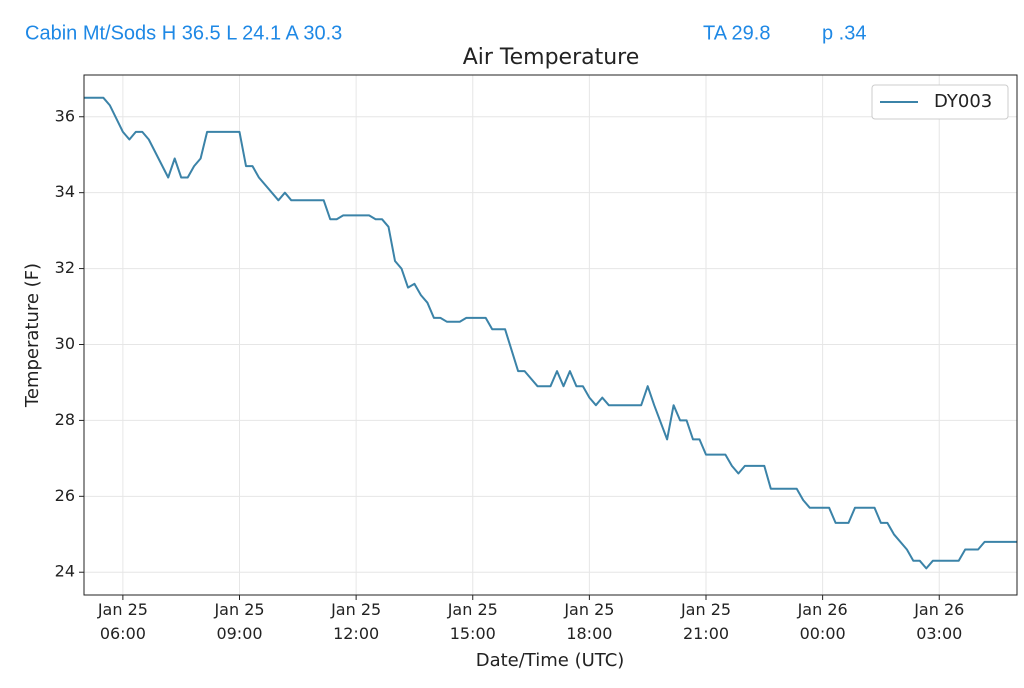  Describe the element at coordinates (65, 571) in the screenshot. I see `y-tick-label: 24` at that location.